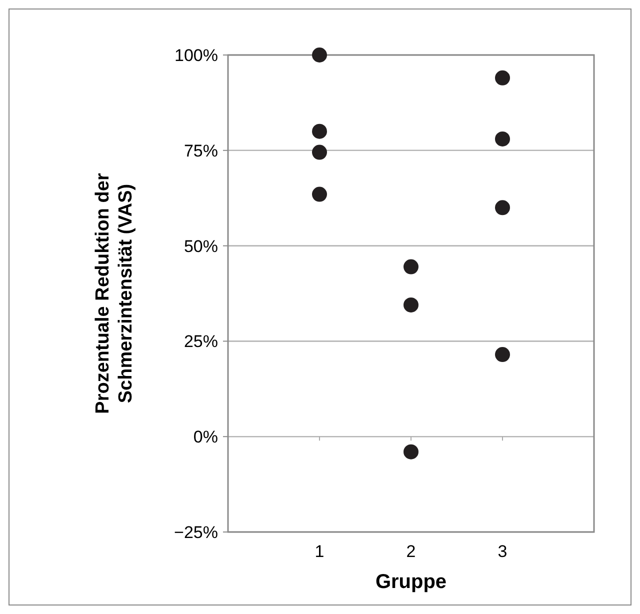  Describe the element at coordinates (114, 293) in the screenshot. I see `y-axis-title: Prozentuale Reduktion der Schmerzintensität (VAS)` at that location.